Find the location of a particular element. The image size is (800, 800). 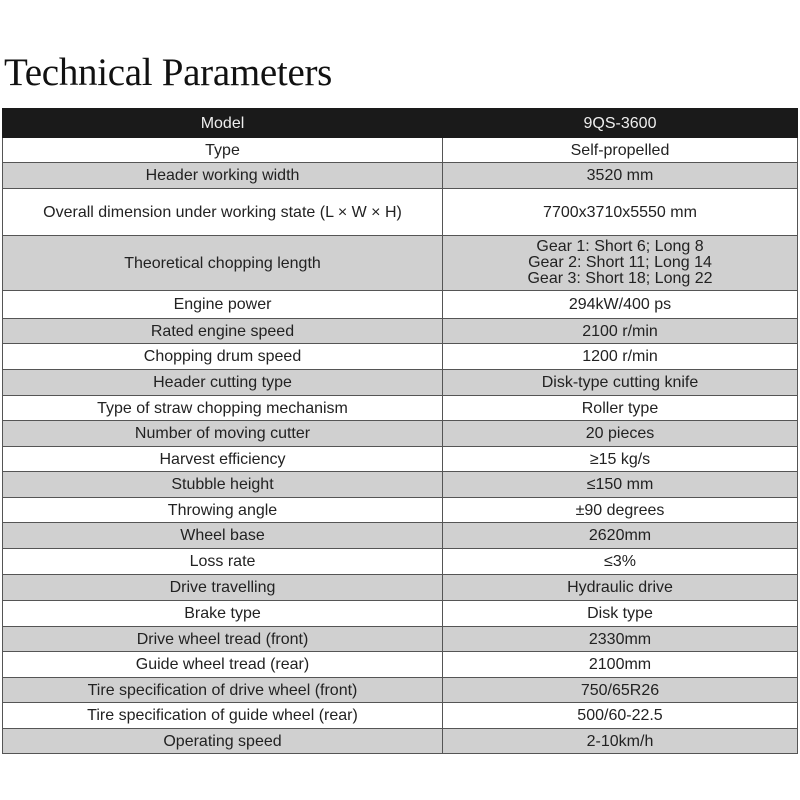

param-label: Guide wheel tread (rear) is located at coordinates (222, 664).